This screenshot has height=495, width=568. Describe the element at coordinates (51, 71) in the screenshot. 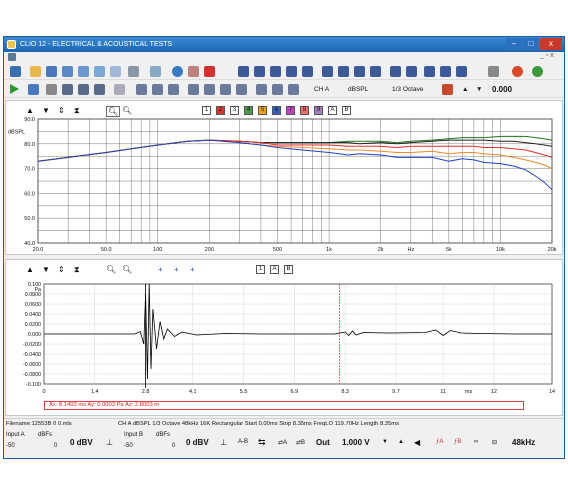

I see `save-icon` at that location.